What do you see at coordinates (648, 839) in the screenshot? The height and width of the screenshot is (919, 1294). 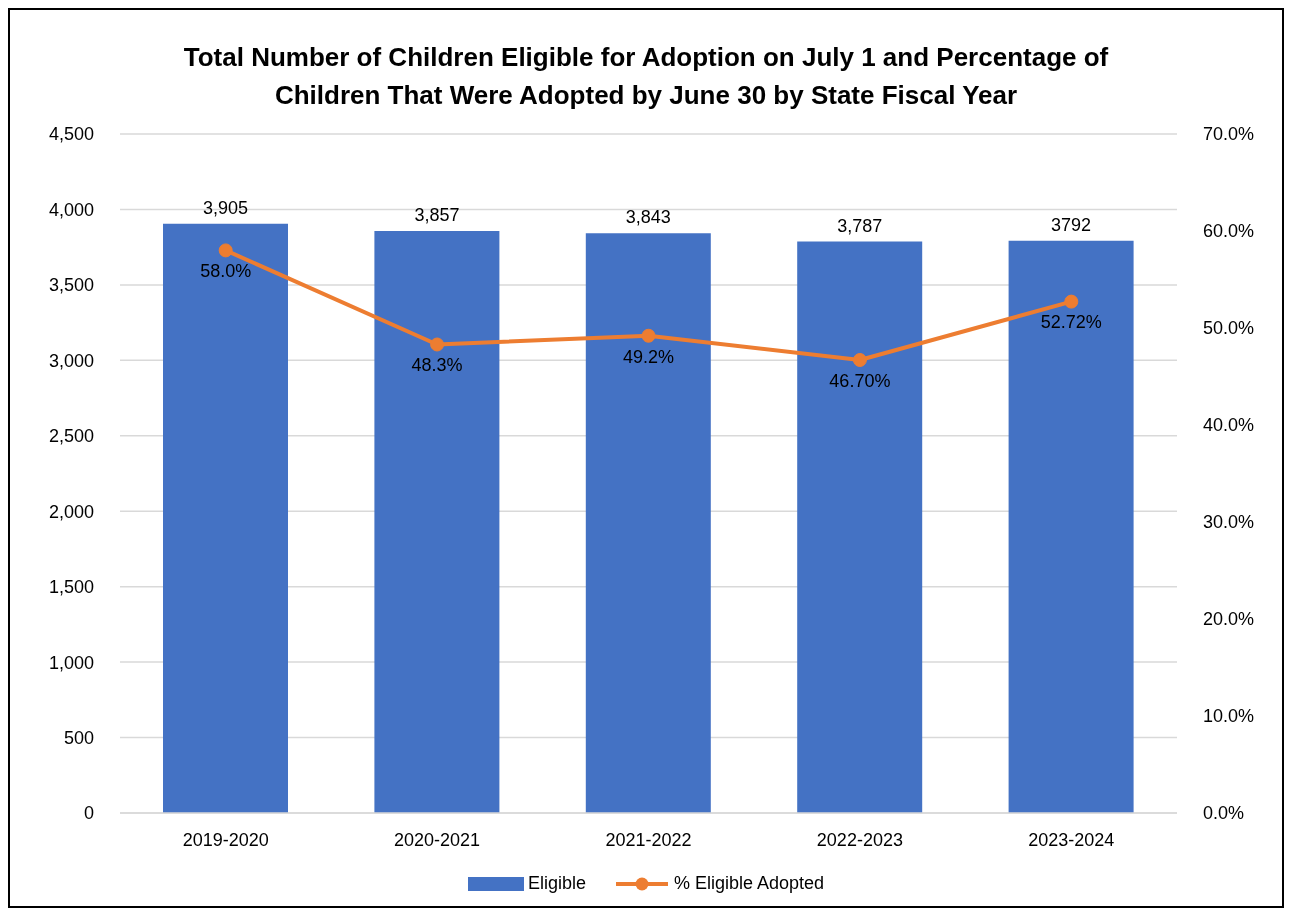 I see `x-tick-label: 2021-2022` at bounding box center [648, 839].